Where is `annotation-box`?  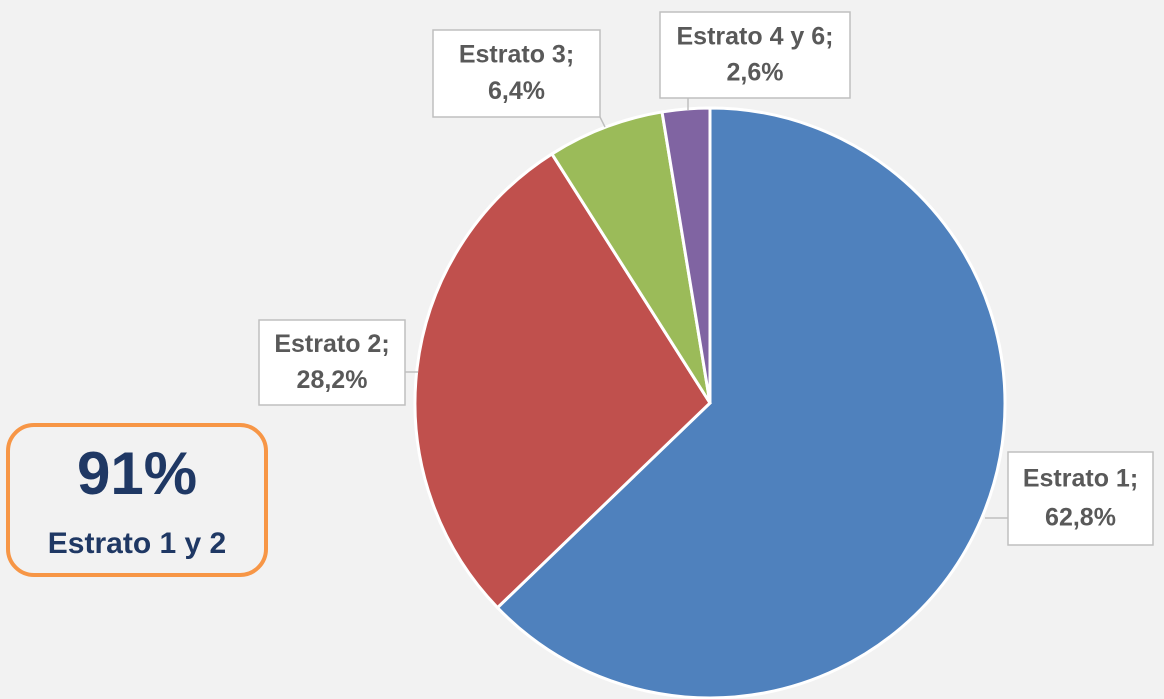
annotation-box is located at coordinates (137, 500).